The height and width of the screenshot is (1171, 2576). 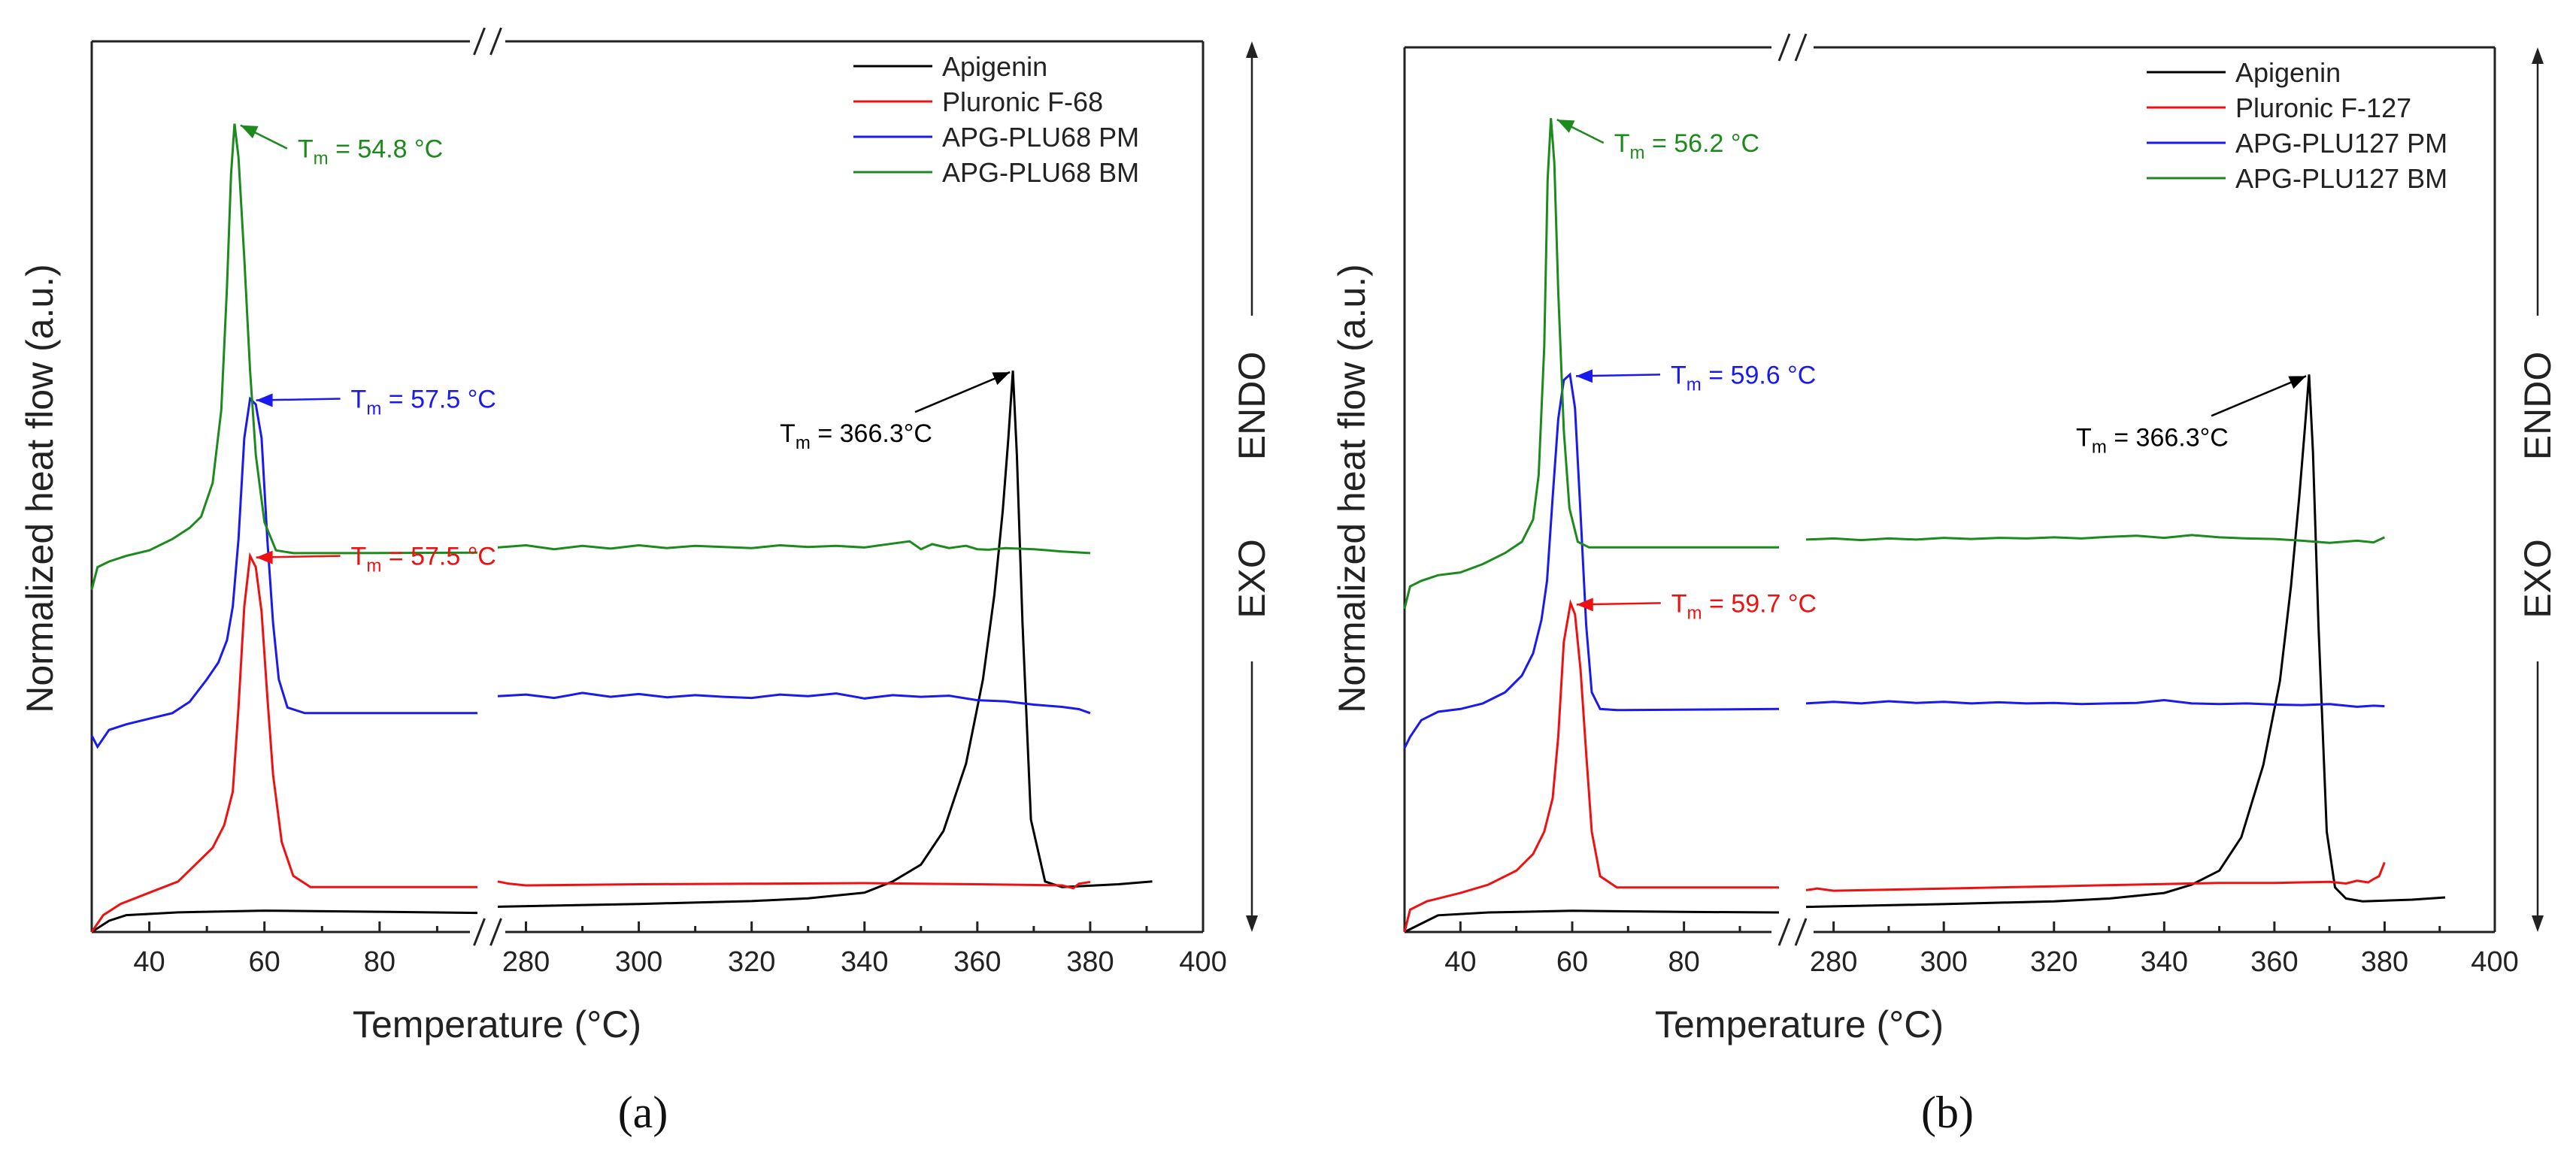 I want to click on legend-entry: APG-PLU68 BM, so click(x=1040, y=173).